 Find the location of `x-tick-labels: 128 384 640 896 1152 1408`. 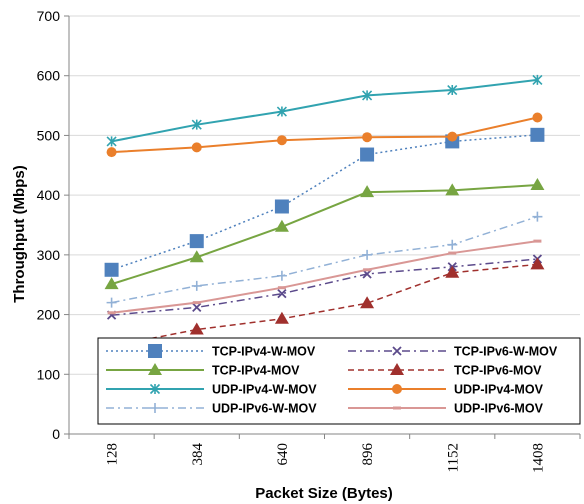

x-tick-labels: 128 384 640 896 1152 1408 is located at coordinates (326, 458).